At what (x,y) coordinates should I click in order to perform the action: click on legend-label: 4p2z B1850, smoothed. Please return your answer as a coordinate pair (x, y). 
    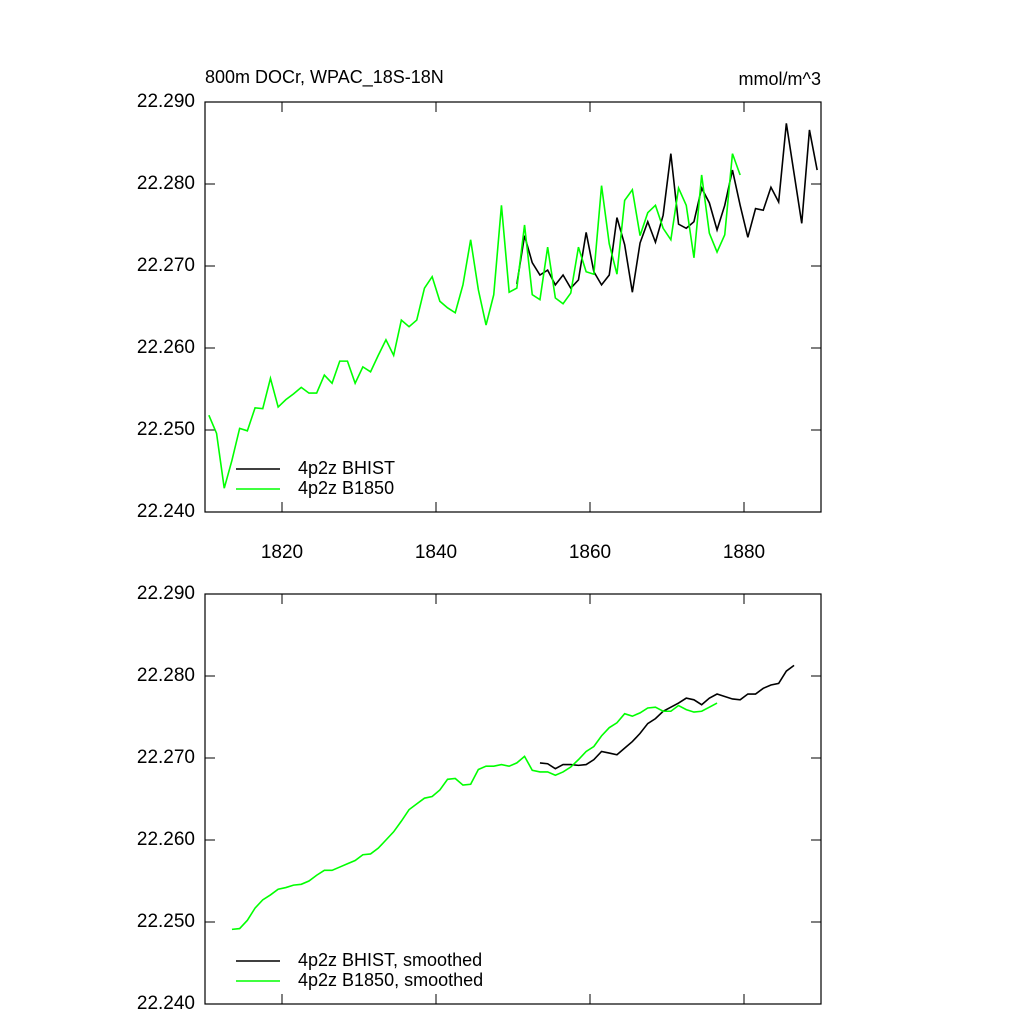
    Looking at the image, I should click on (390, 980).